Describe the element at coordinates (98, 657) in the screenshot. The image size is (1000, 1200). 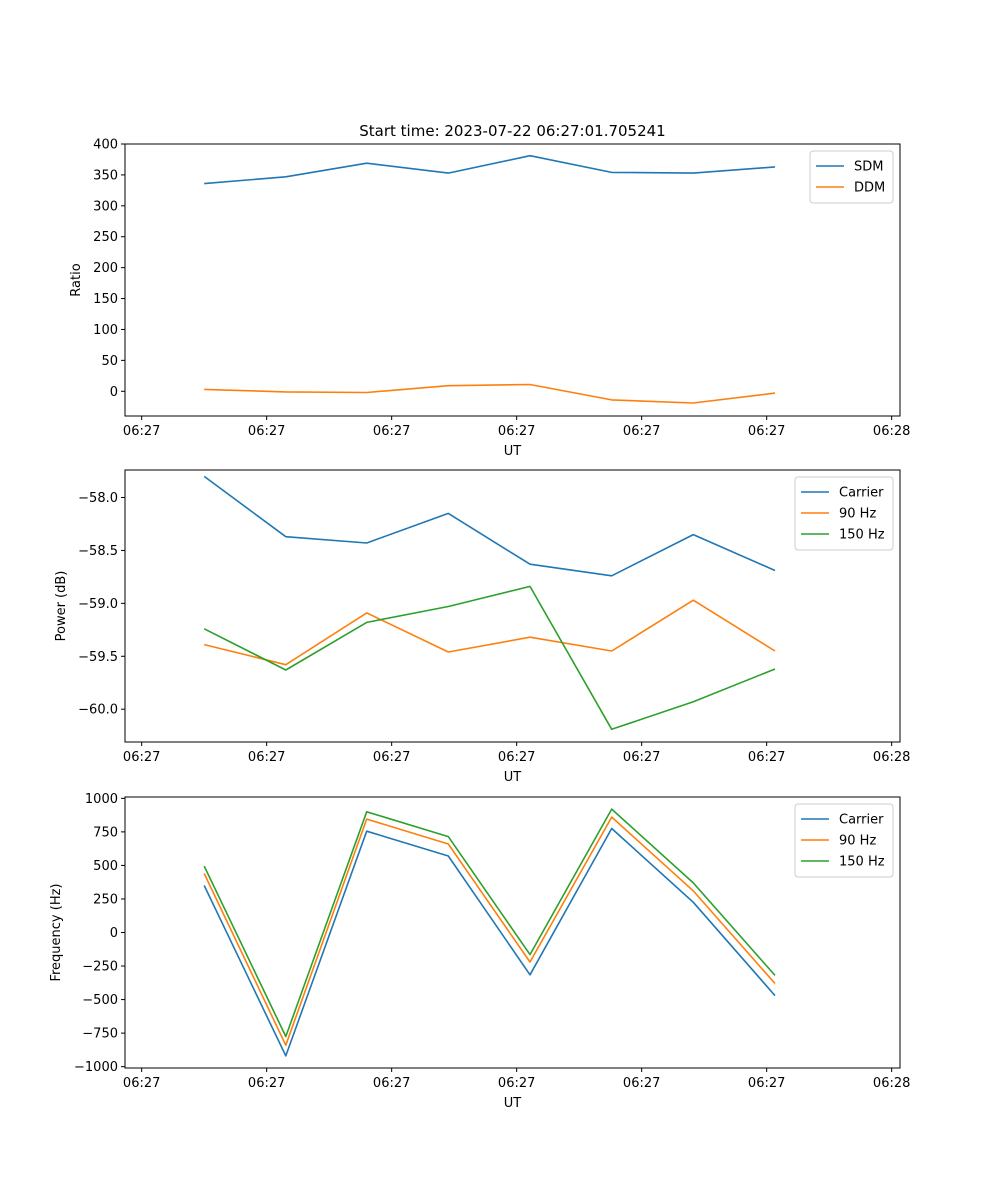
I see `y-tick-label: −59.5` at that location.